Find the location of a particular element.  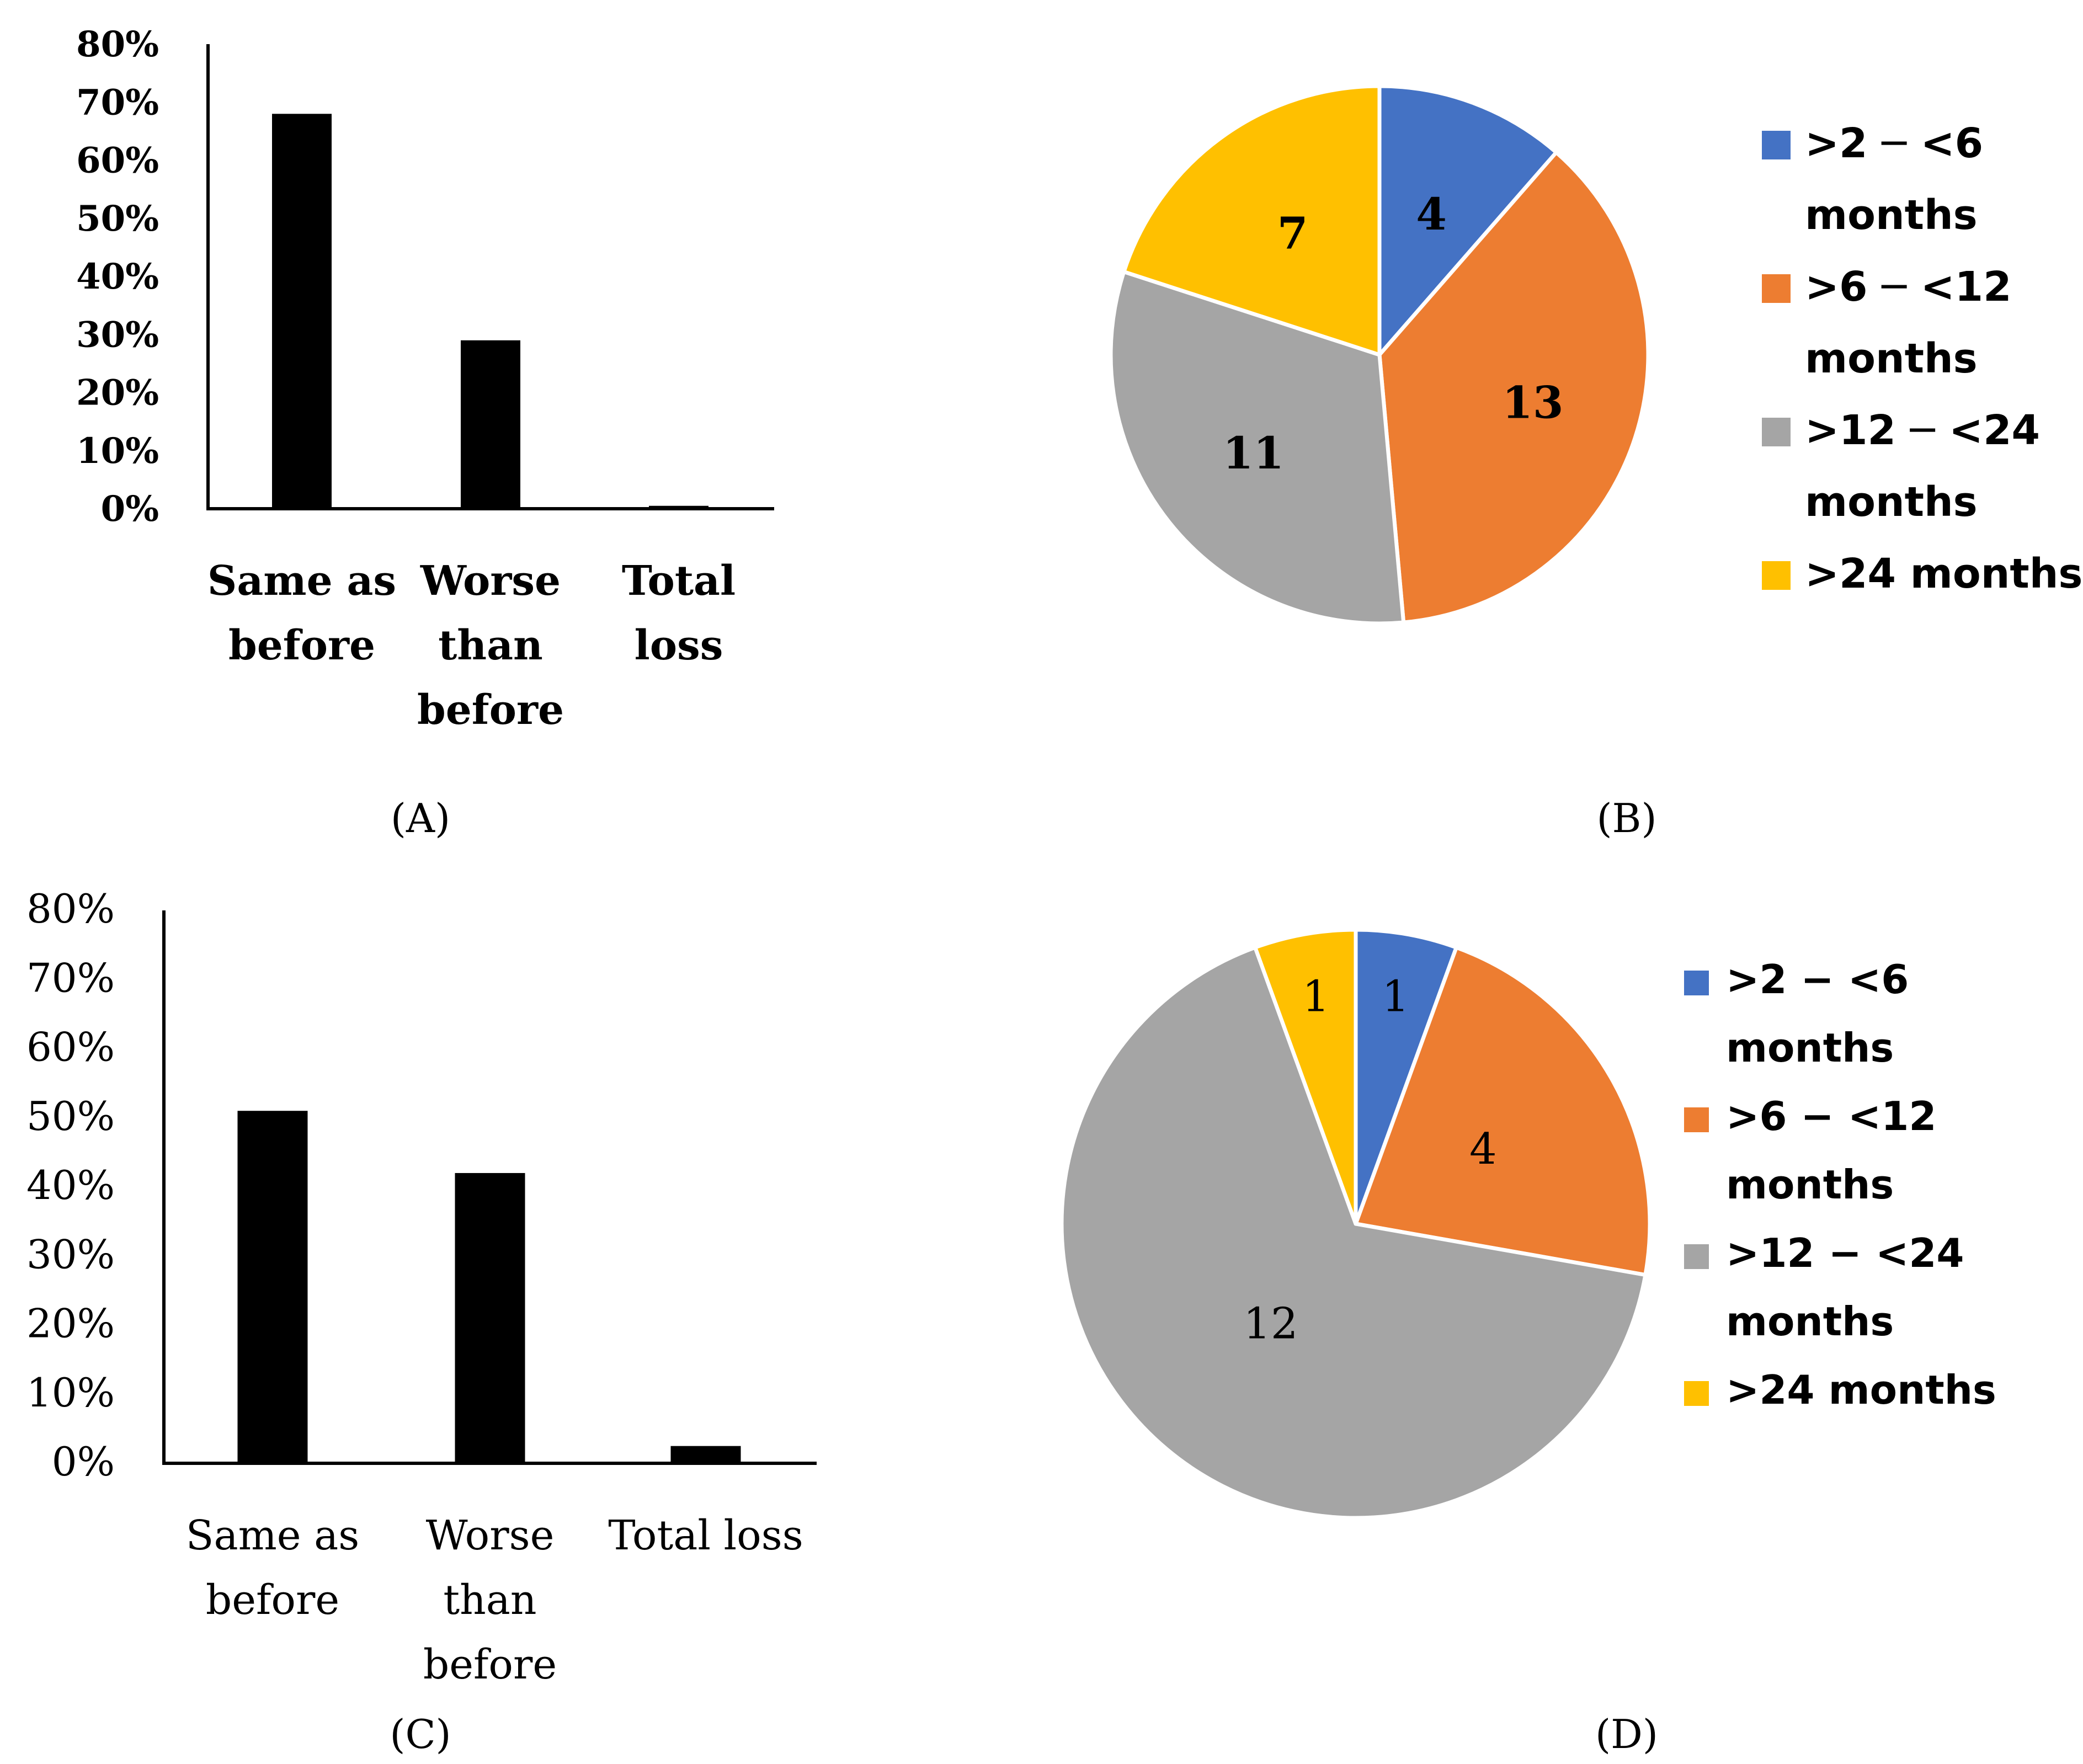

legend-label: >6 ─ <12 is located at coordinates (1908, 287).